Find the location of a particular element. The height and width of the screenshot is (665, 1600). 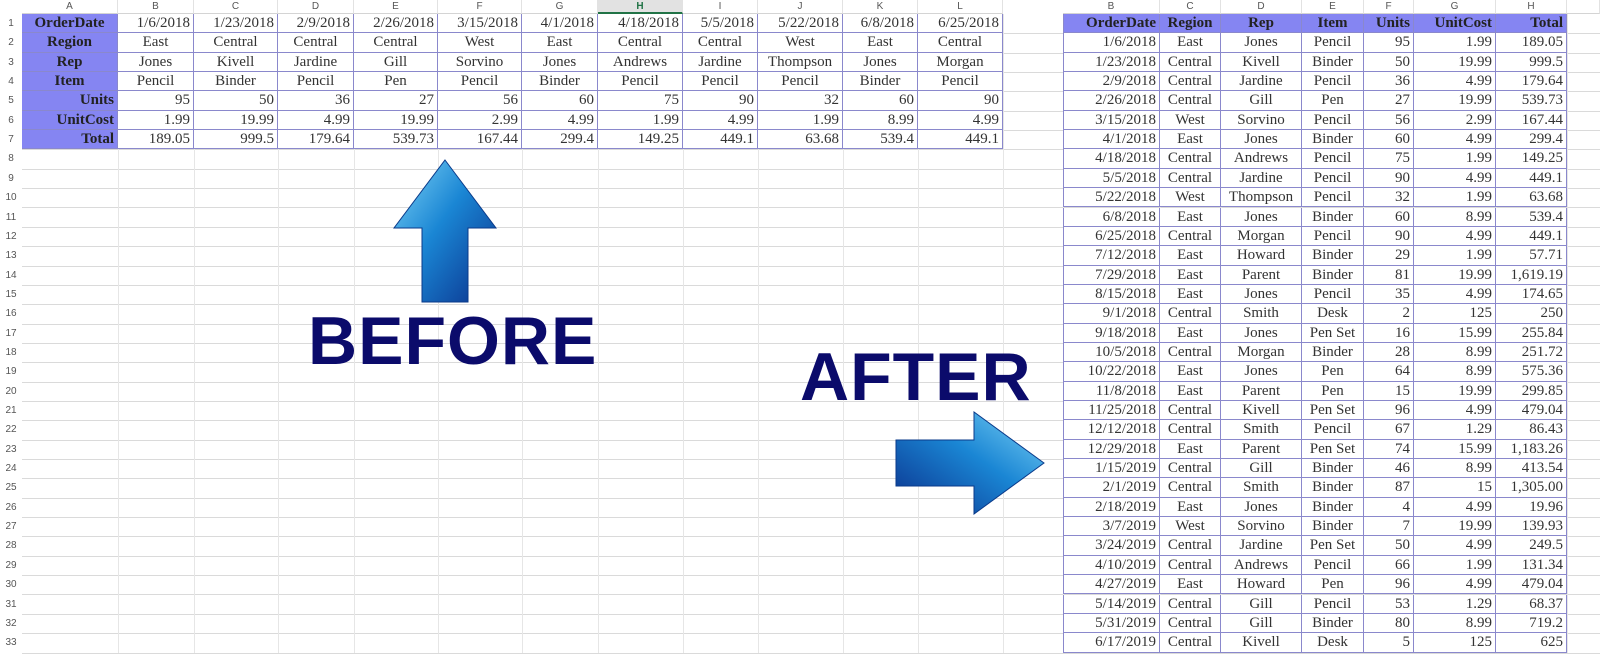

cell: 50 is located at coordinates (236, 101).